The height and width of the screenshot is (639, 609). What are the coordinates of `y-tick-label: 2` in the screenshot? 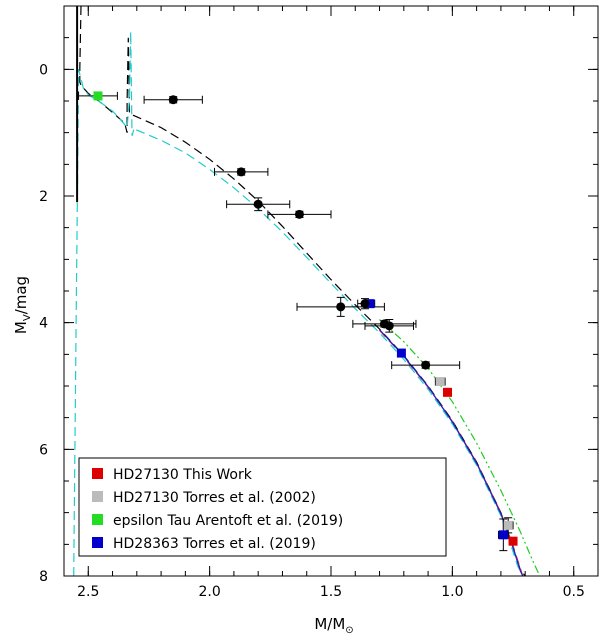 It's located at (43, 197).